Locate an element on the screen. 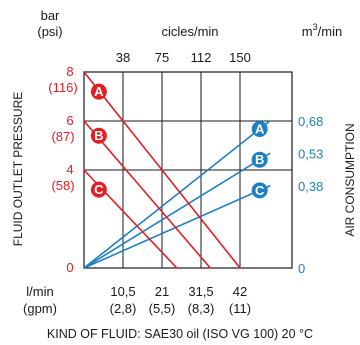  top-tick-label: 112 is located at coordinates (201, 57).